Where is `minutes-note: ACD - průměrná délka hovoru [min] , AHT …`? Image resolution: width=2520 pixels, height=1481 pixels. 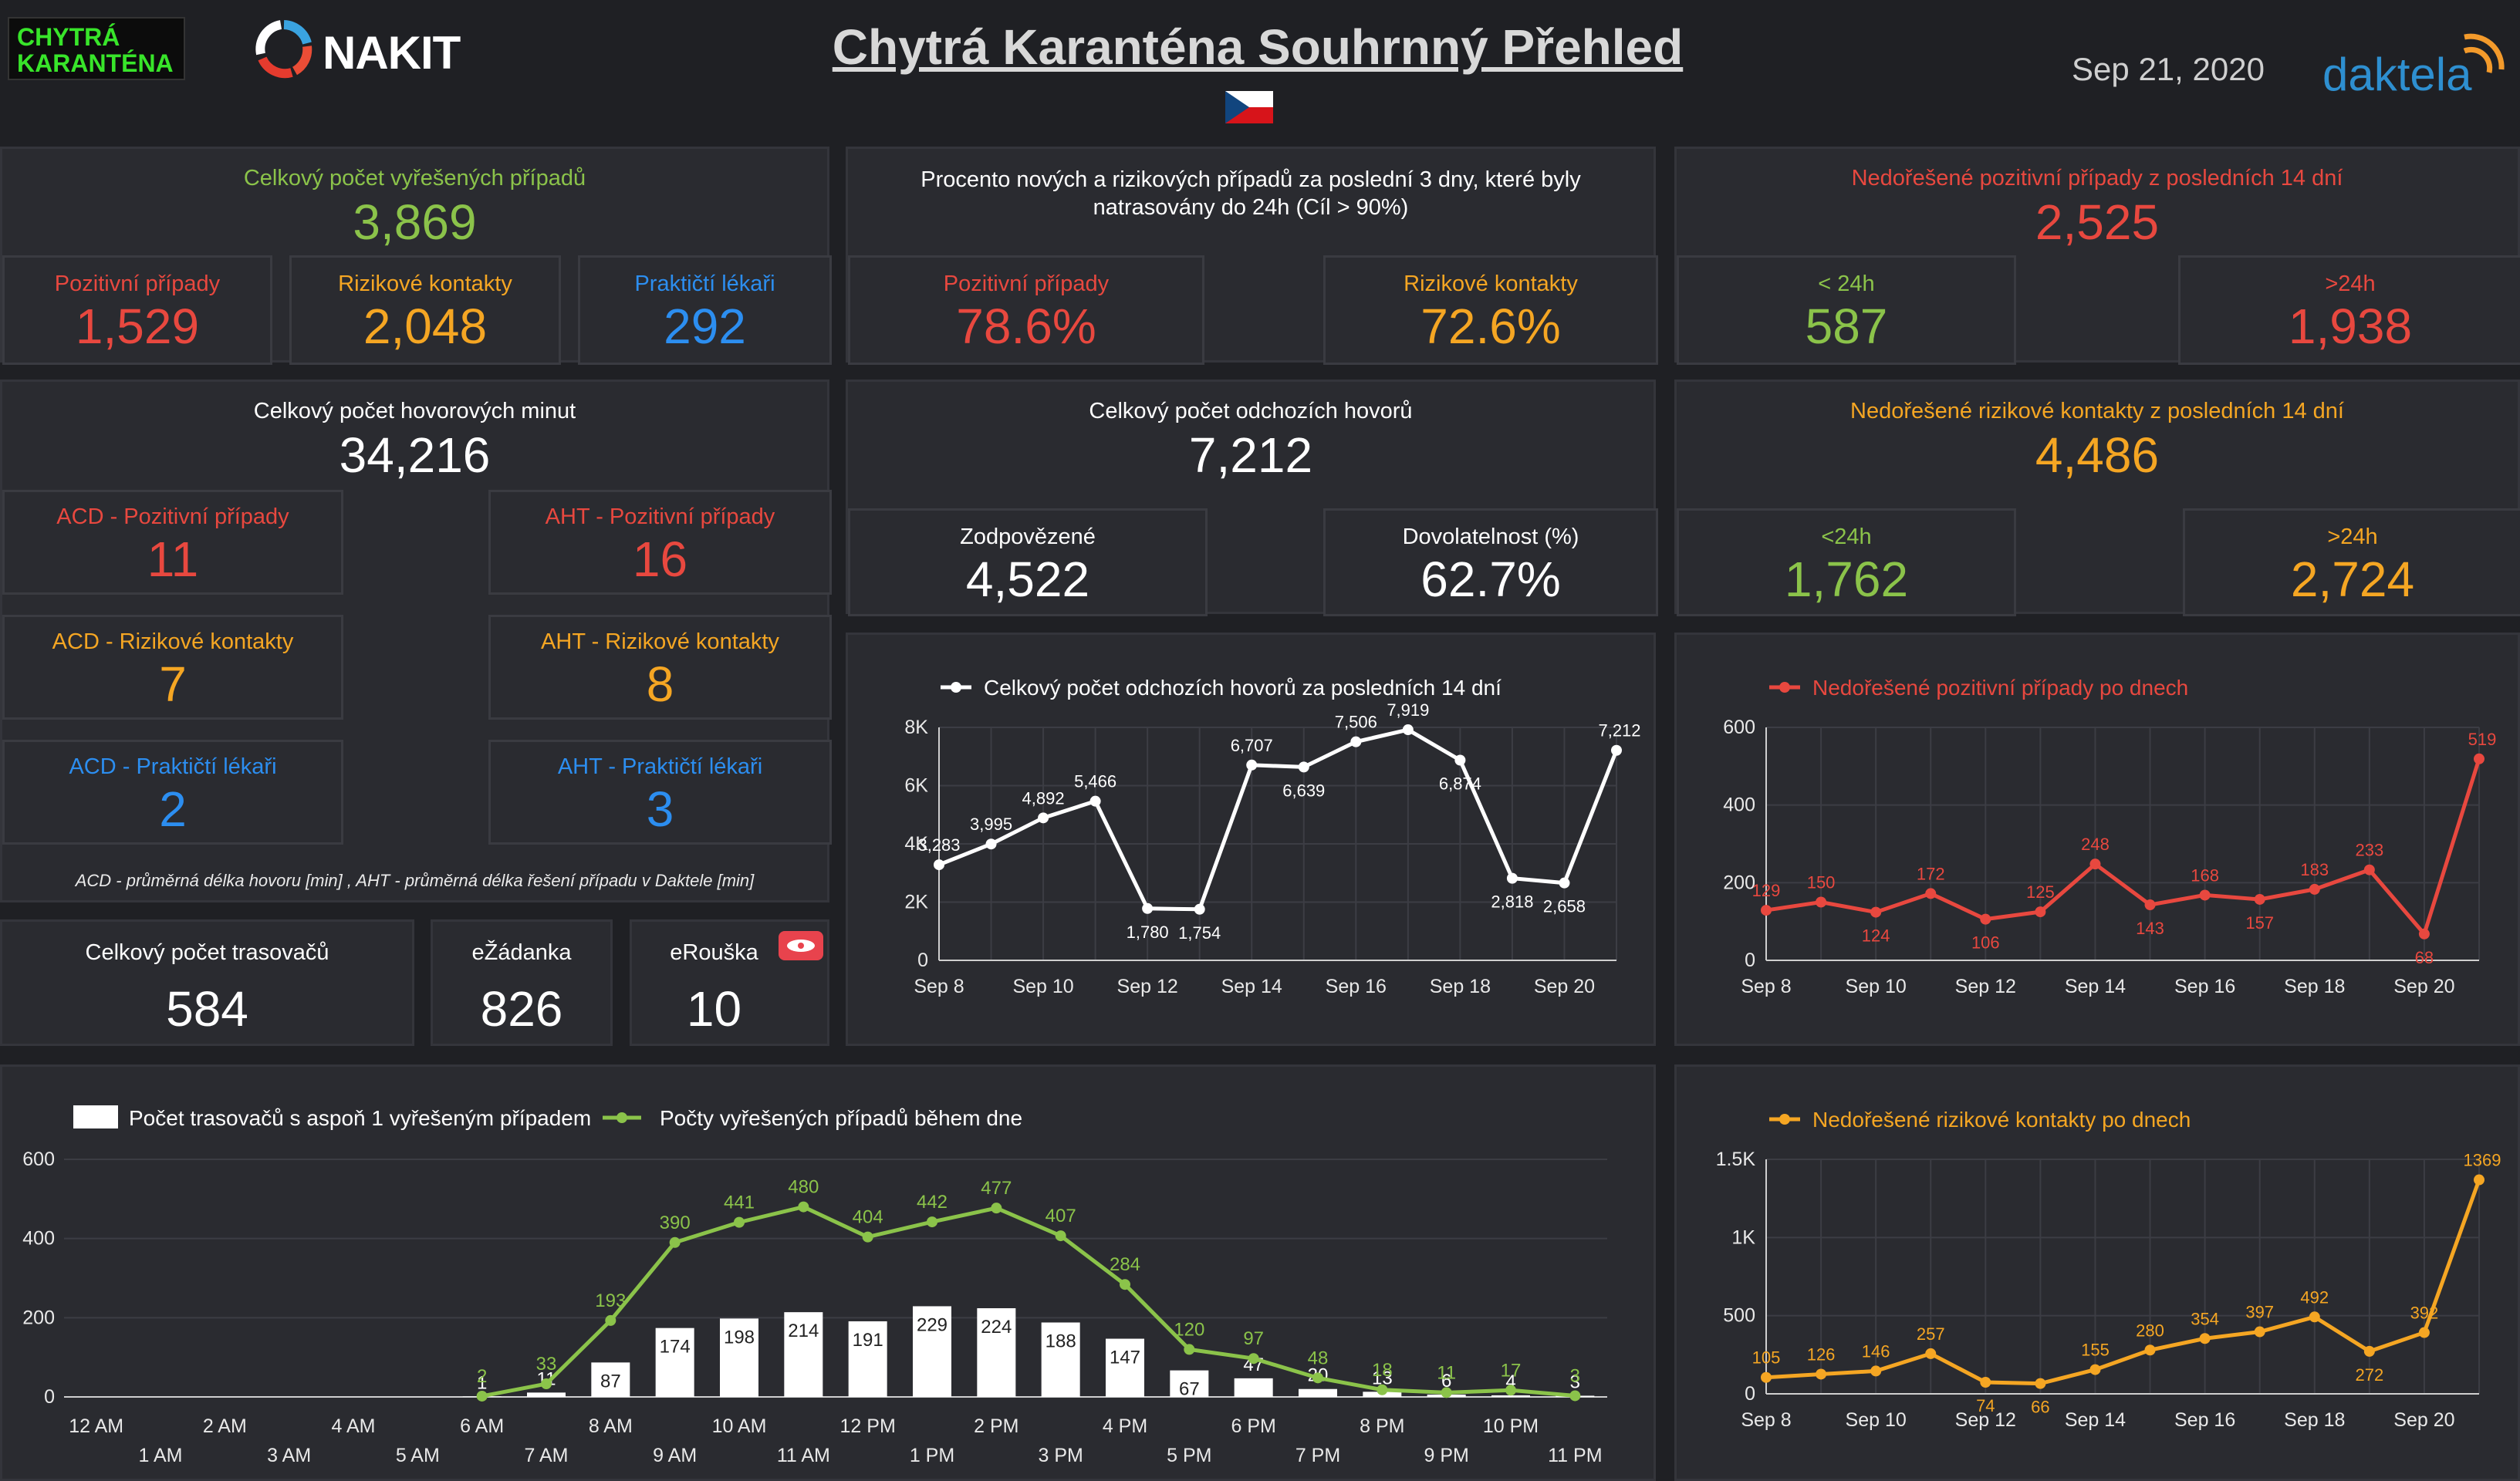 minutes-note: ACD - průměrná délka hovoru [min] , AHT … is located at coordinates (415, 880).